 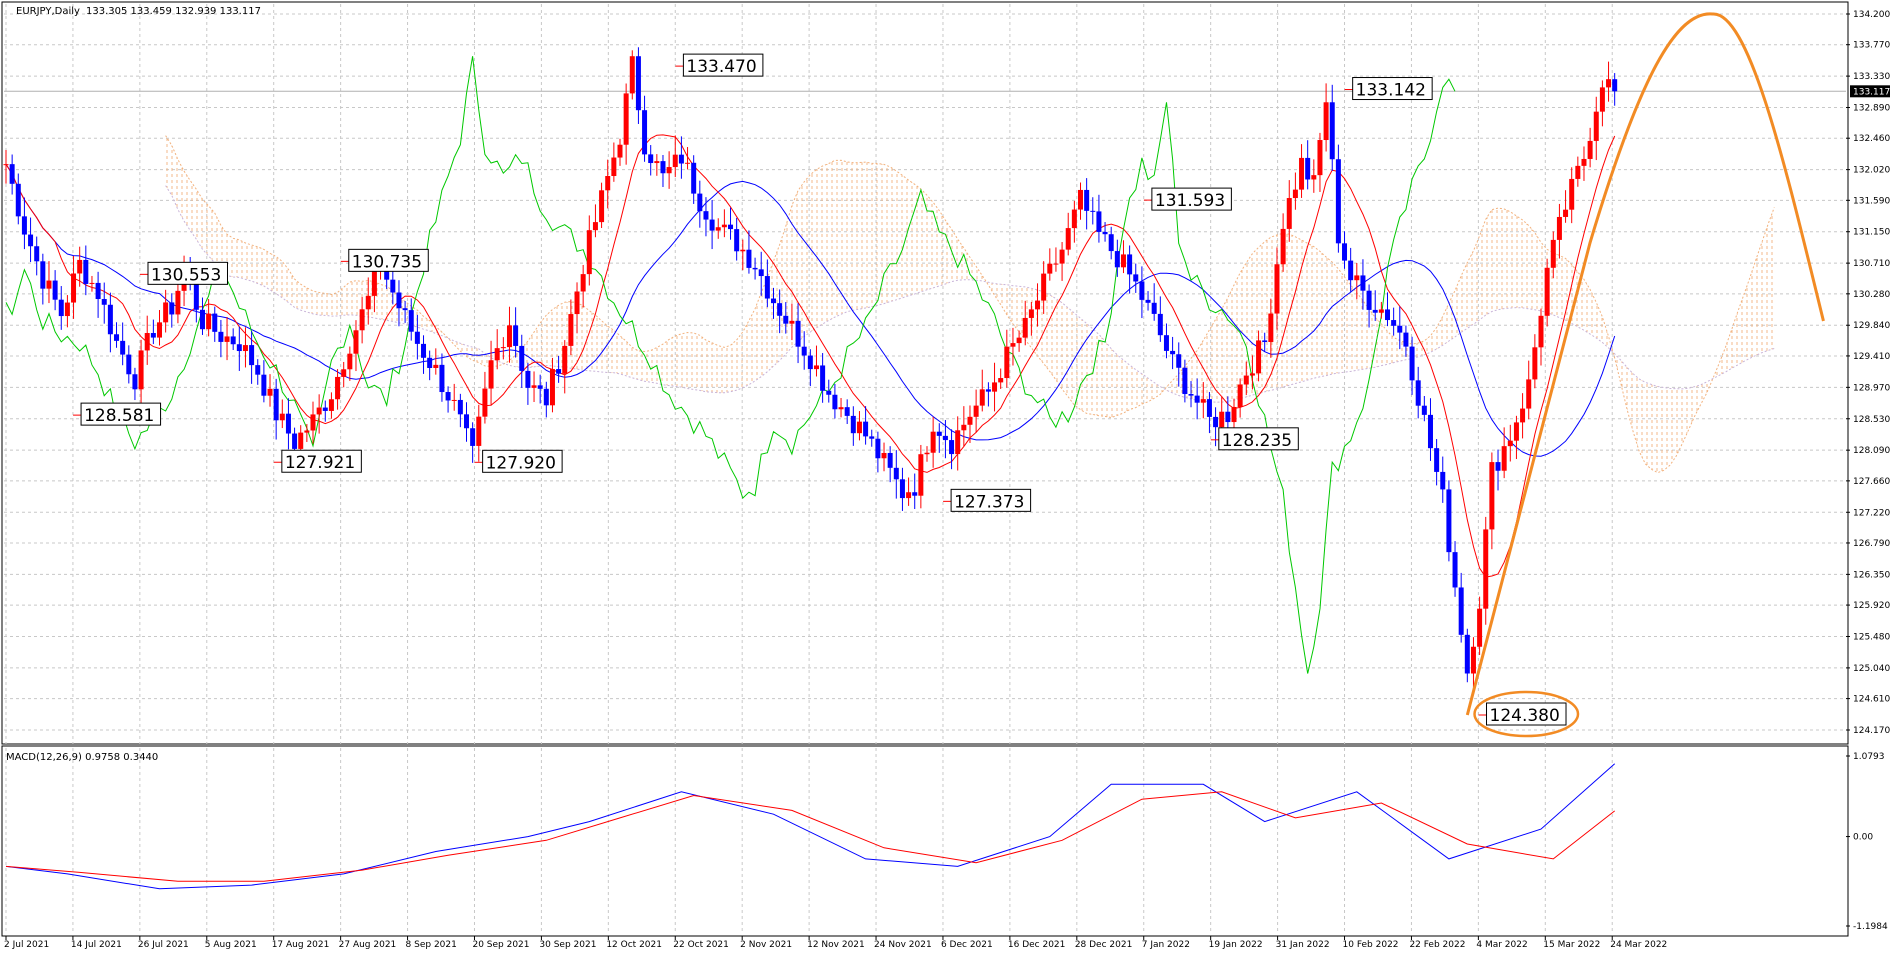 What do you see at coordinates (518, 461) in the screenshot?
I see `level-marker: 127.920` at bounding box center [518, 461].